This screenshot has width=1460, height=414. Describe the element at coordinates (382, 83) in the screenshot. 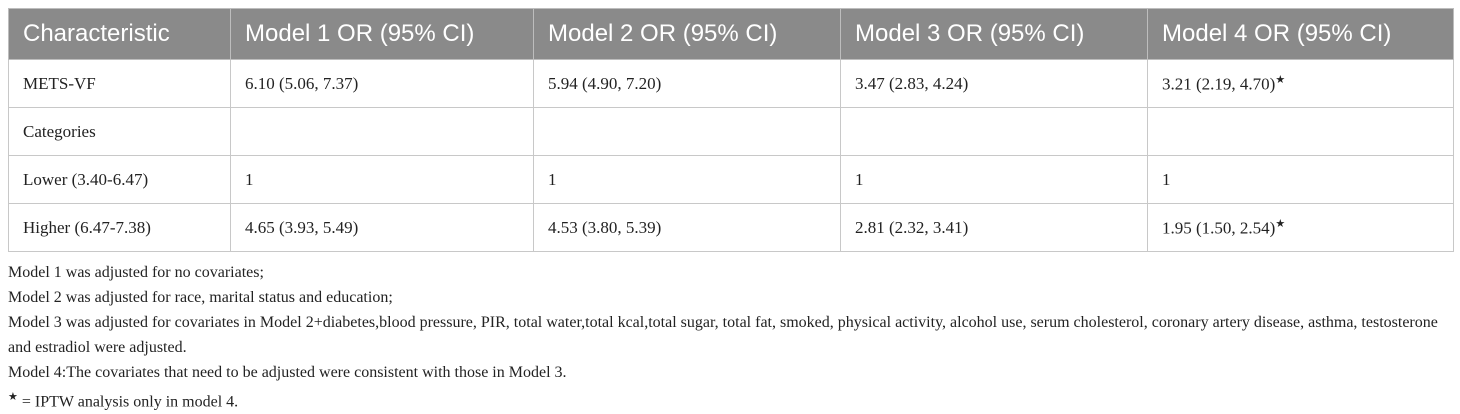

I see `cell: 6.10 (5.06, 7.37)` at that location.